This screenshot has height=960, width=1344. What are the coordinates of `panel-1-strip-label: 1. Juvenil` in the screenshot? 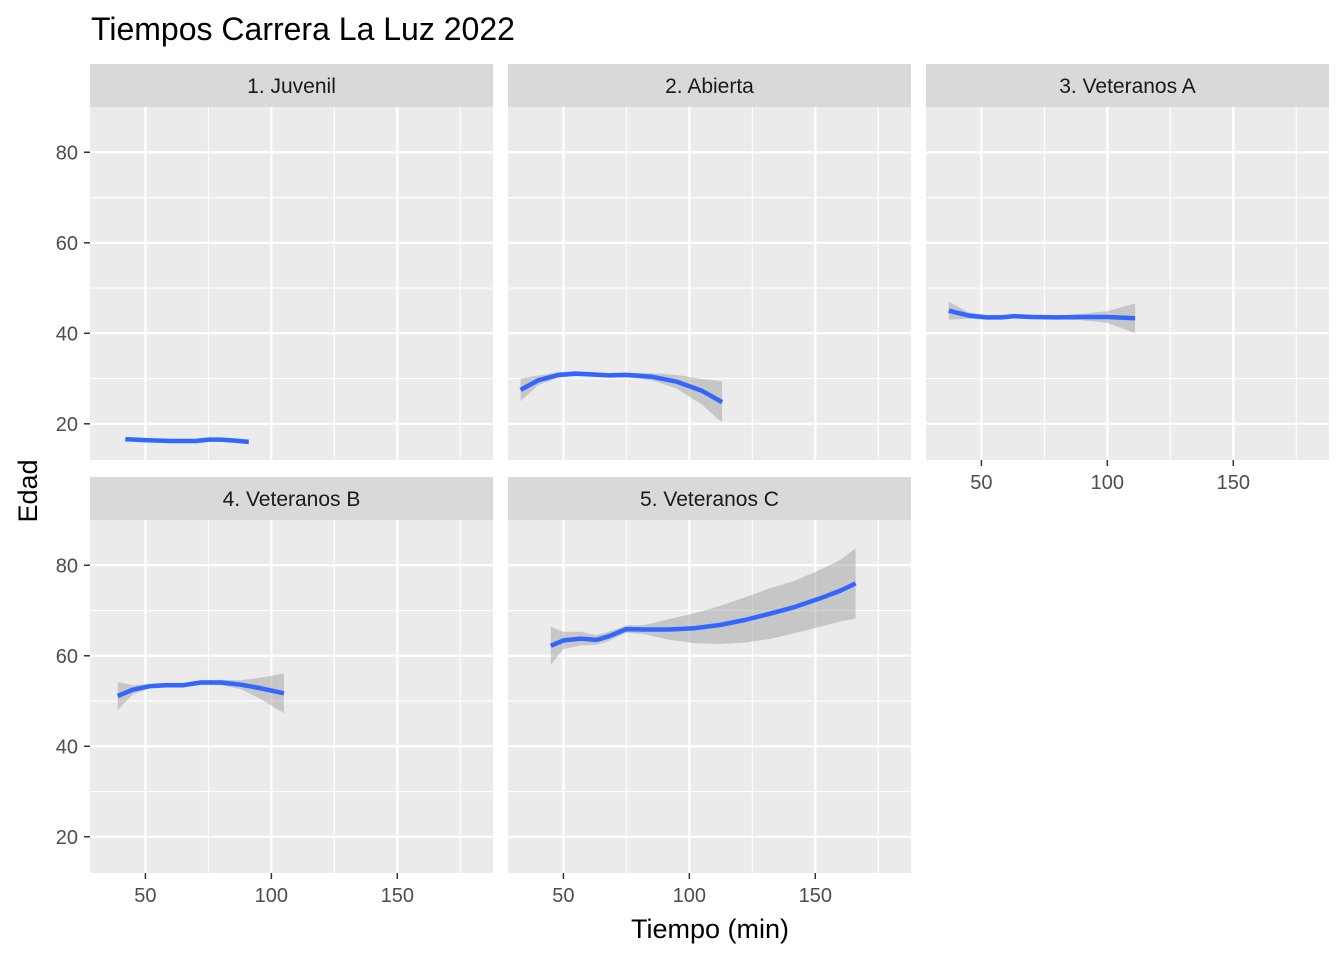 It's located at (291, 86).